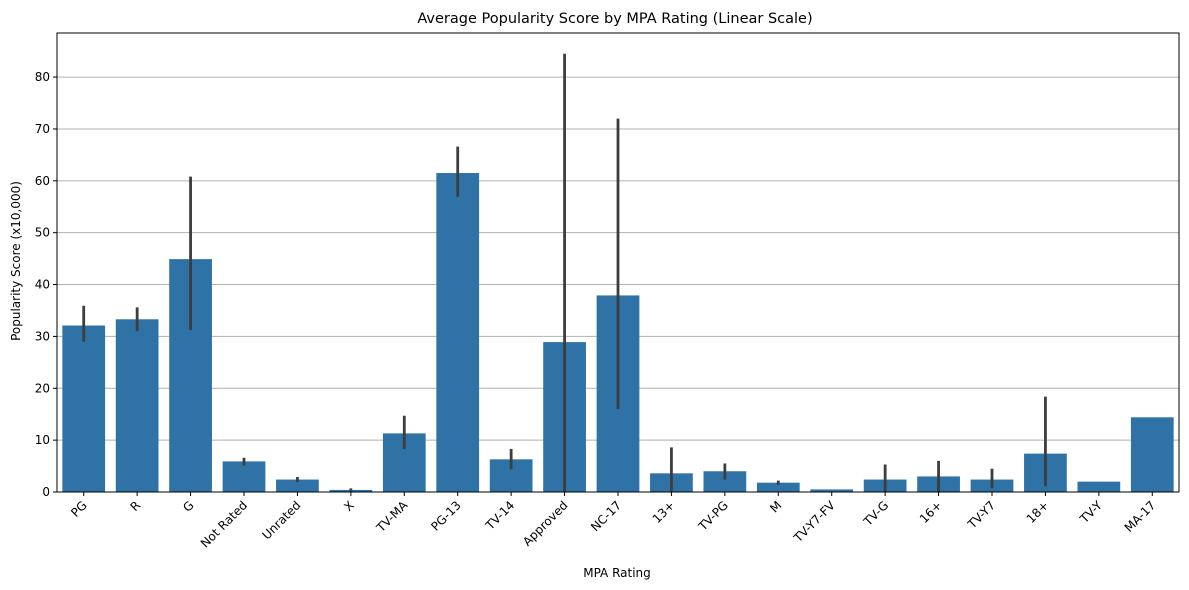 The image size is (1189, 590). What do you see at coordinates (79, 509) in the screenshot?
I see `x-tick-label: PG` at bounding box center [79, 509].